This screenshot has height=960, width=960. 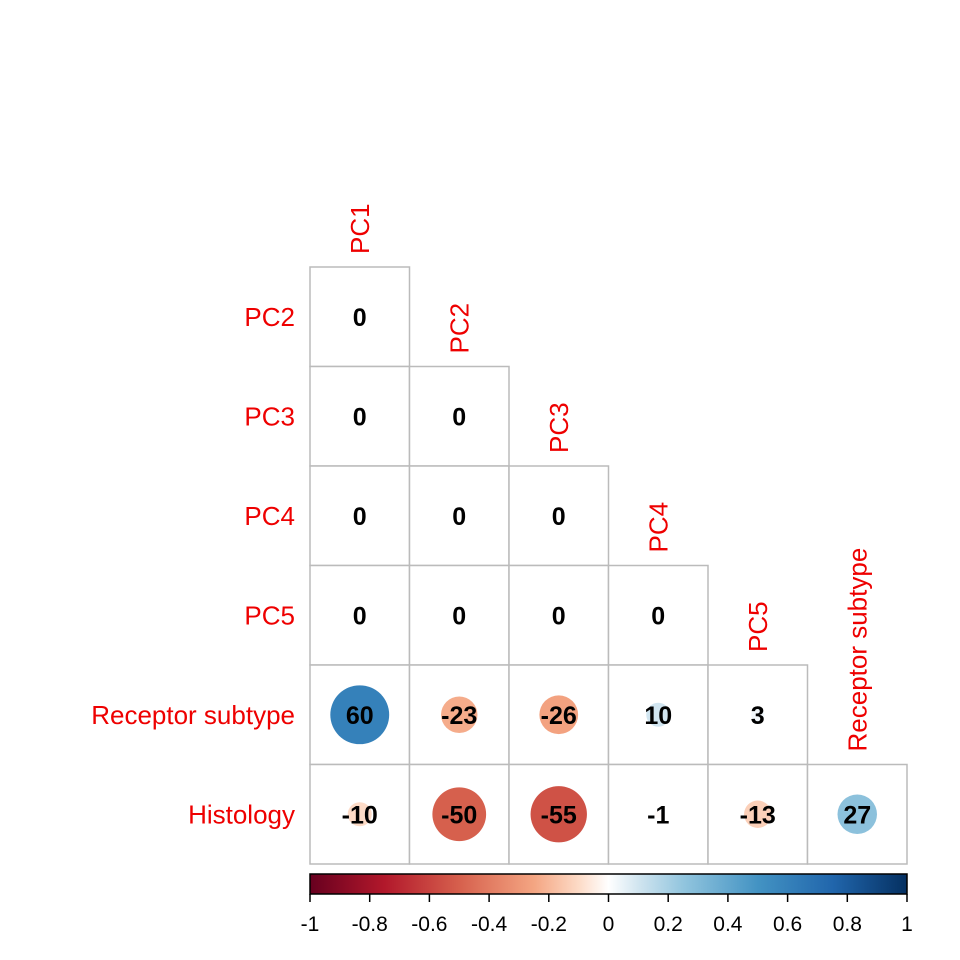 I want to click on correlation-value: -13, so click(x=758, y=815).